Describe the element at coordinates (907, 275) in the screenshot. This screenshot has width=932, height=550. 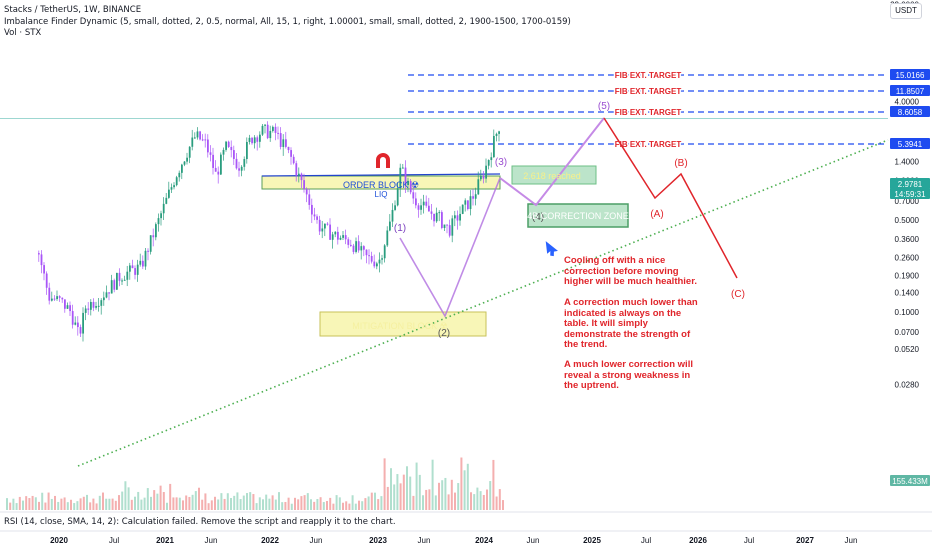
I see `y-tick-label: 0.1900` at that location.